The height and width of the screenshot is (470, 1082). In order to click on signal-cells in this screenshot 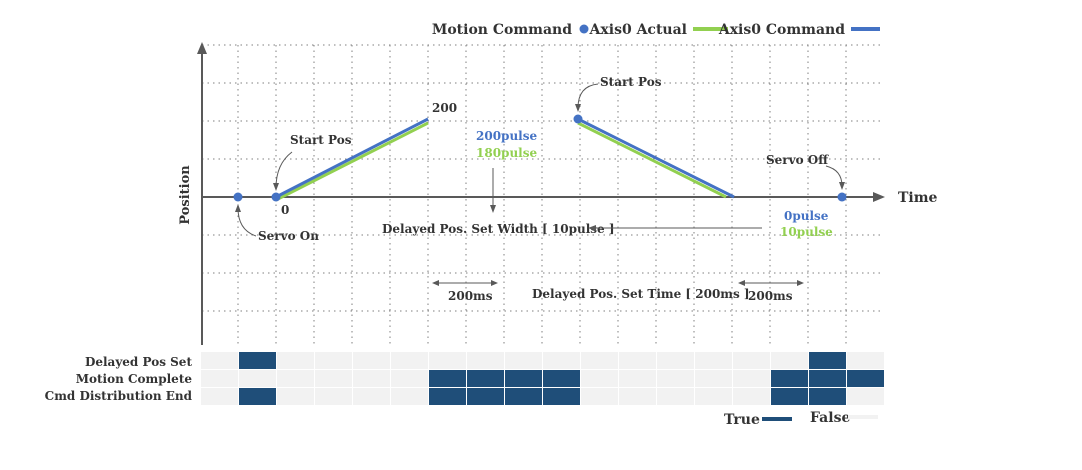, I will do `click(542, 378)`.